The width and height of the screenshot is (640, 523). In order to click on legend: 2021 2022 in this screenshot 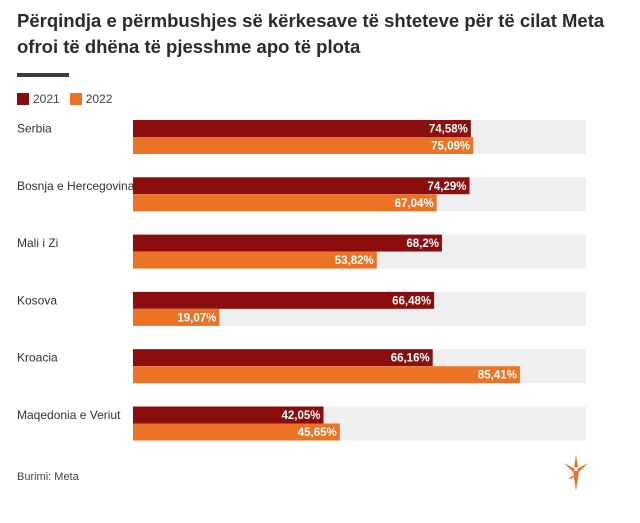, I will do `click(69, 99)`.